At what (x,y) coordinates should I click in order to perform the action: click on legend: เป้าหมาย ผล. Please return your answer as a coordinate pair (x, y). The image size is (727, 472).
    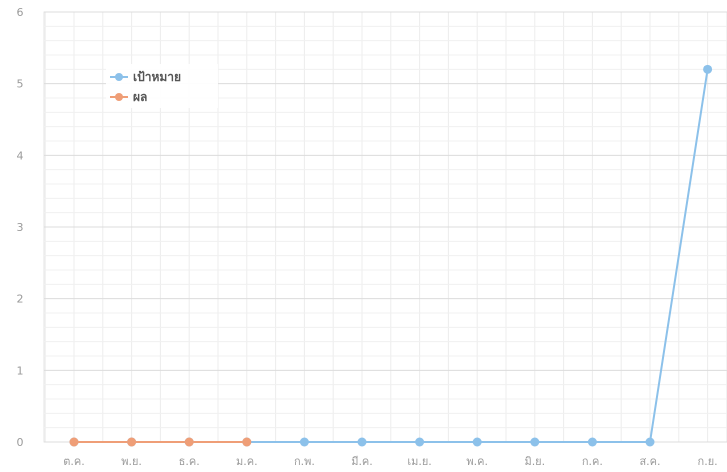
    Looking at the image, I should click on (162, 86).